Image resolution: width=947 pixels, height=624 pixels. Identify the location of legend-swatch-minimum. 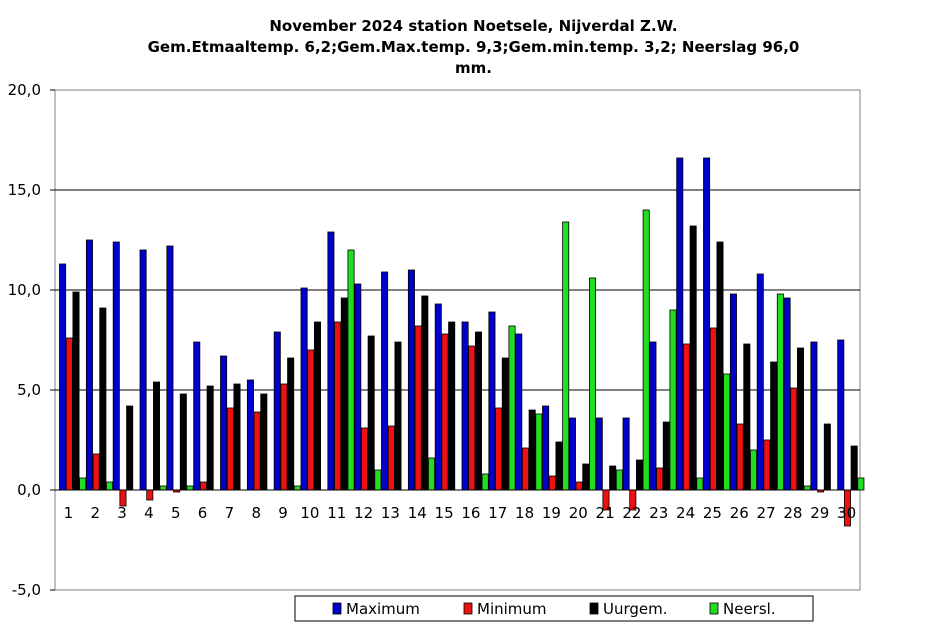
(468, 608).